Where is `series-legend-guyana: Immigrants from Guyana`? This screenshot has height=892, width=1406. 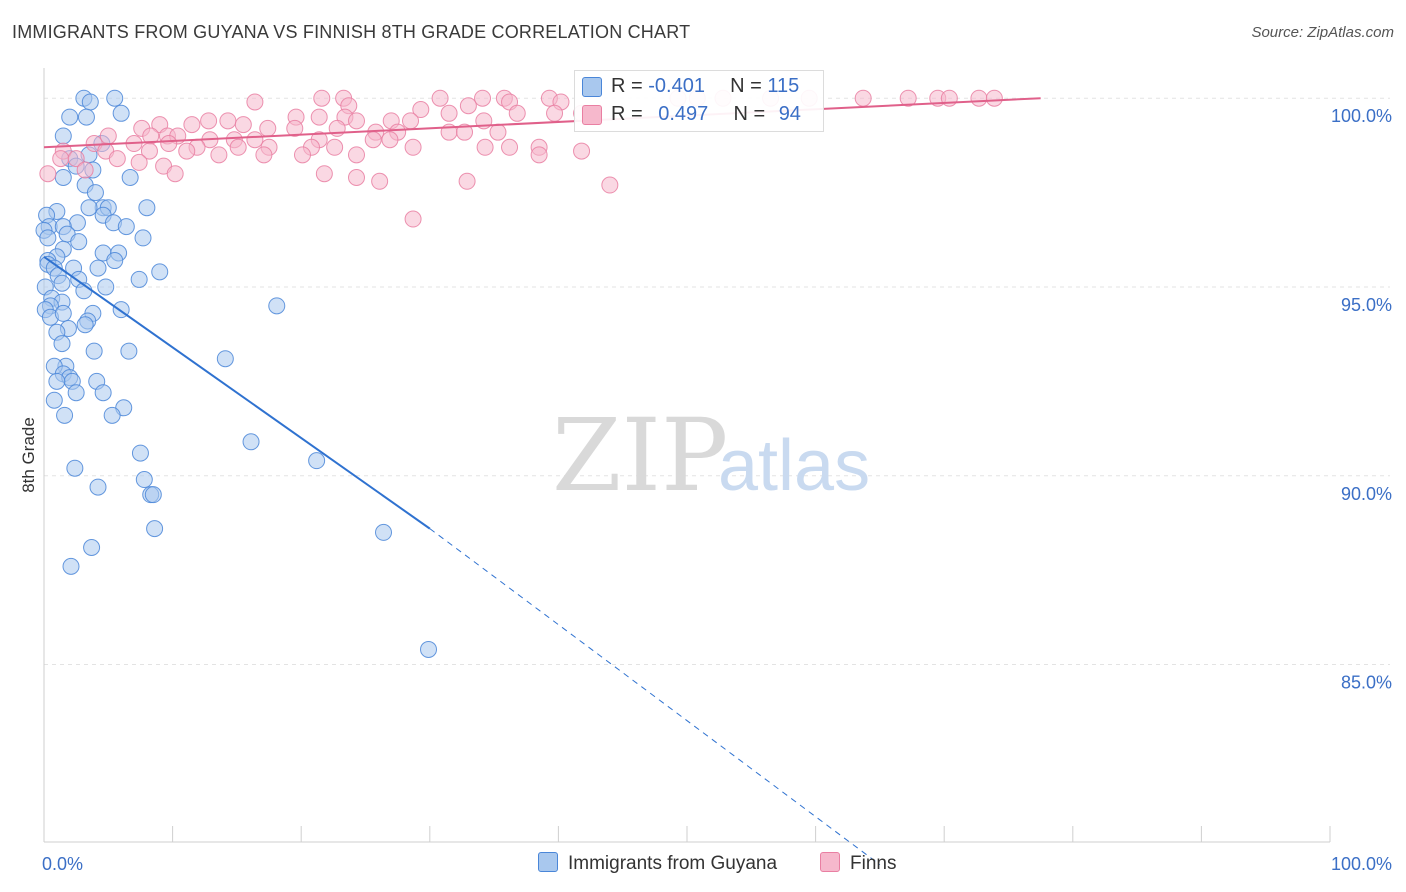 series-legend-guyana: Immigrants from Guyana is located at coordinates (657, 863).